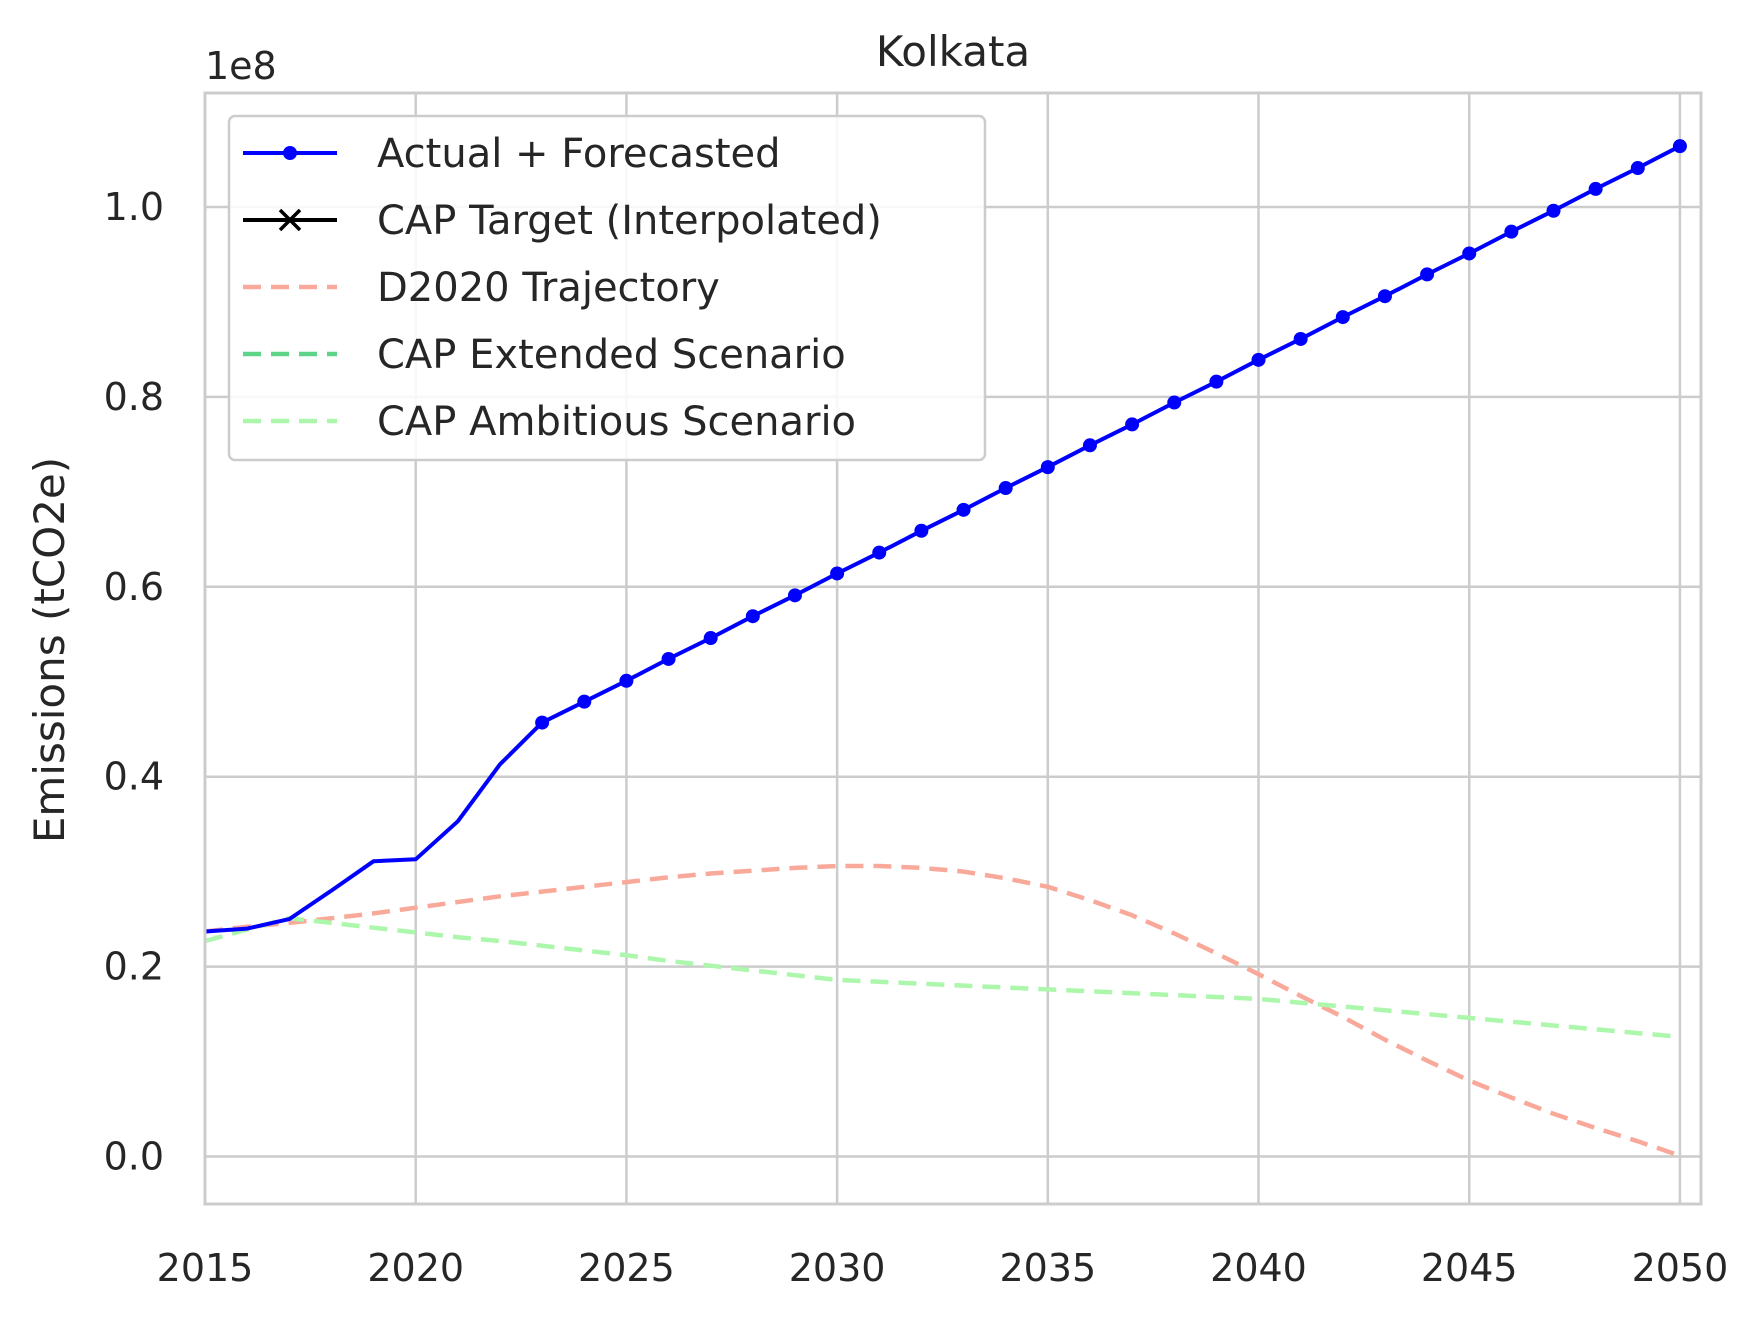 This screenshot has width=1737, height=1318. What do you see at coordinates (1258, 1268) in the screenshot?
I see `x-tick-label: 2040` at bounding box center [1258, 1268].